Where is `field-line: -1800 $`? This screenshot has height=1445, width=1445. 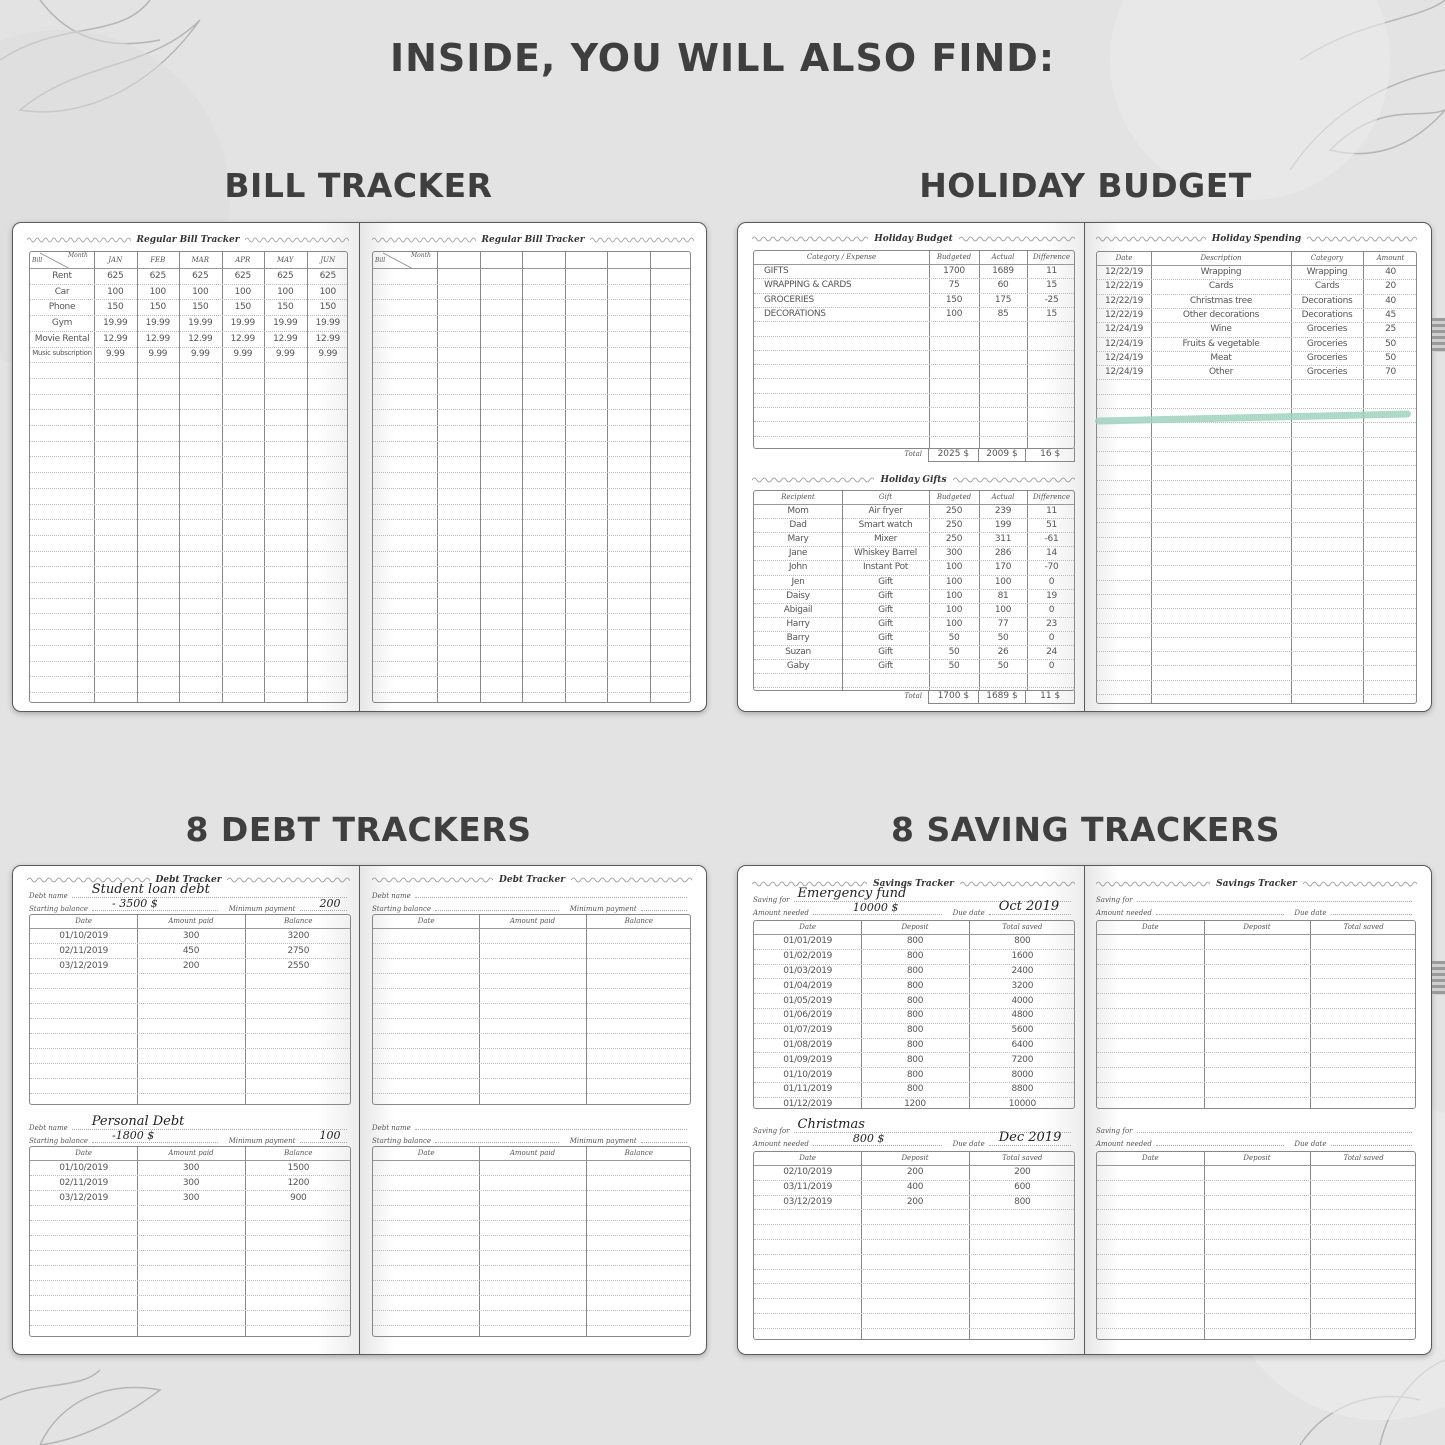 field-line: -1800 $ is located at coordinates (155, 1136).